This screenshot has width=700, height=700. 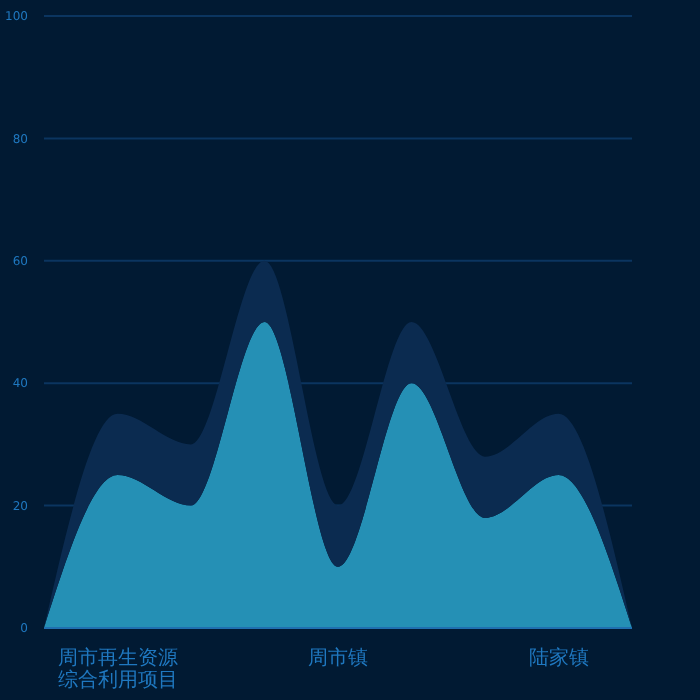 What do you see at coordinates (338, 658) in the screenshot?
I see `x-tick-label: 周市镇` at bounding box center [338, 658].